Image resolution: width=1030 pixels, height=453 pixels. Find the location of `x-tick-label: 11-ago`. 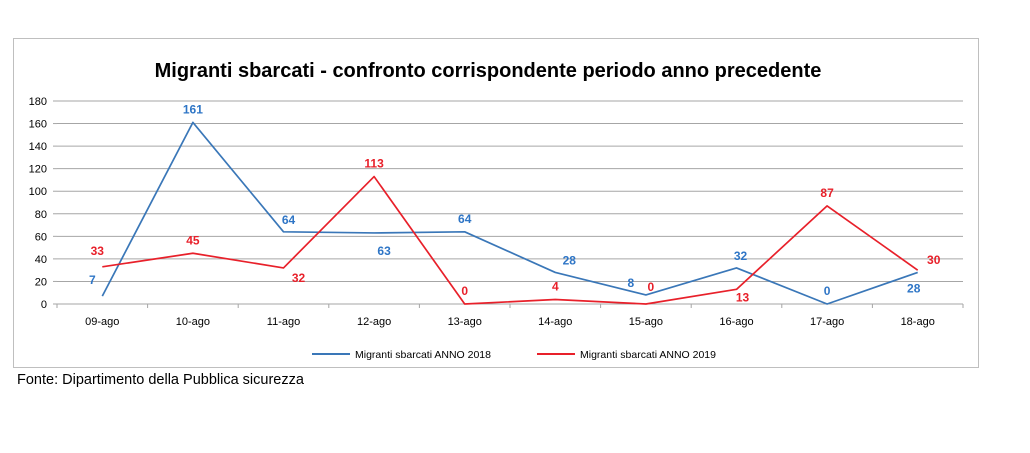

x-tick-label: 11-ago is located at coordinates (283, 322).